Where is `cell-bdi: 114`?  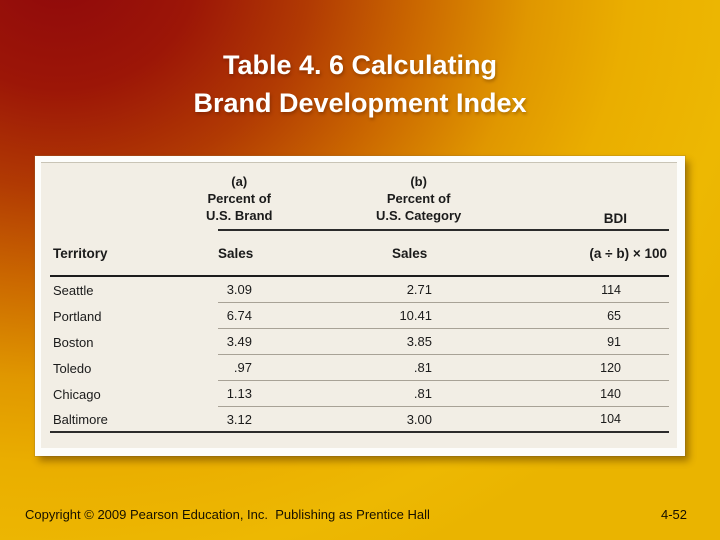 cell-bdi: 114 is located at coordinates (613, 290).